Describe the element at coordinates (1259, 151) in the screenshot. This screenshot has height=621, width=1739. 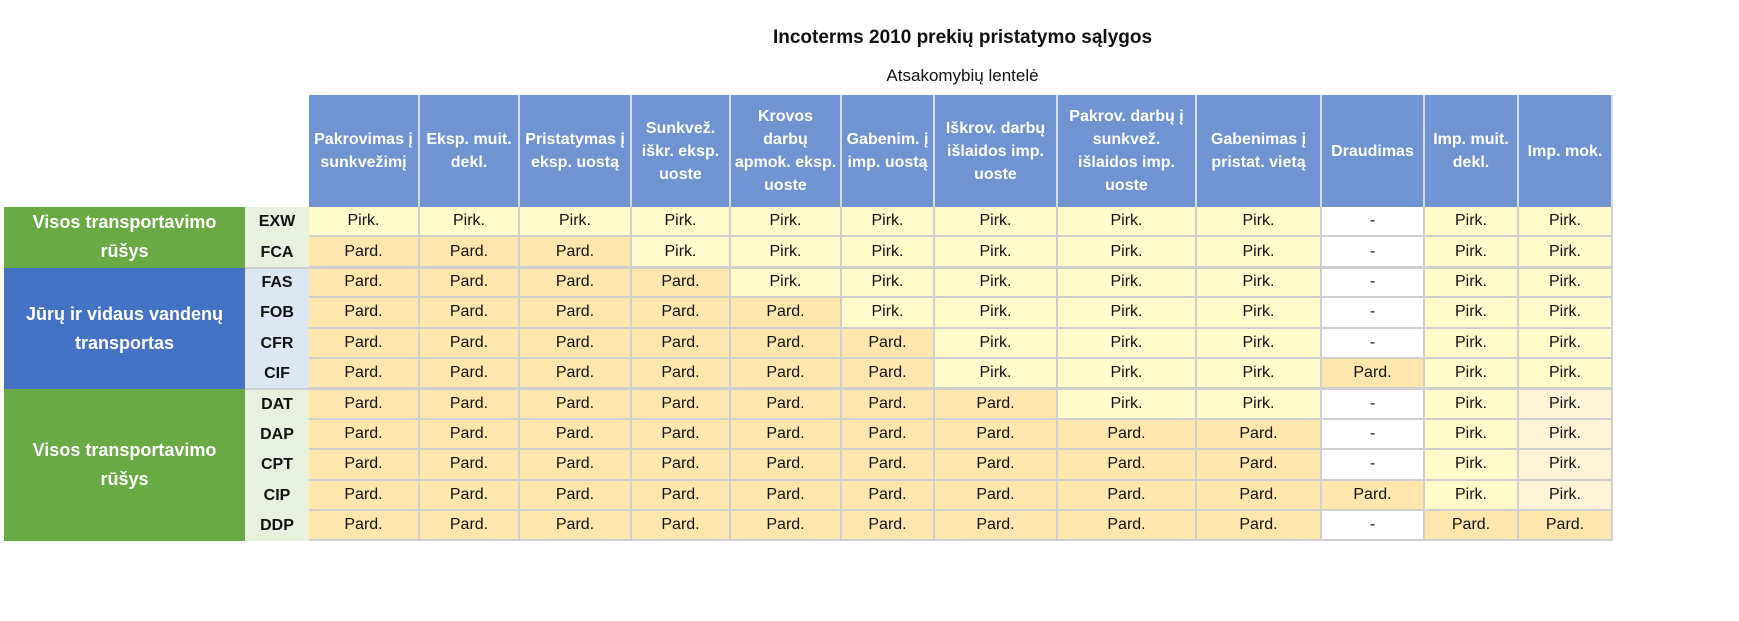
I see `column-header: Gabenimas į pristat. vietą` at that location.